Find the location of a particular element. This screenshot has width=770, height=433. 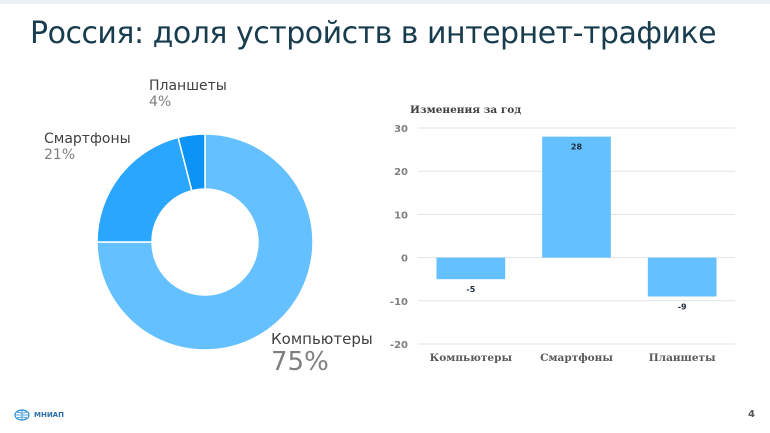

logo-text: МНИАП is located at coordinates (49, 415).